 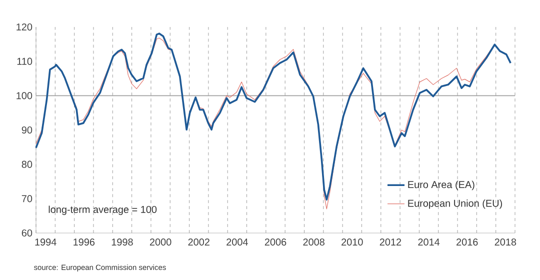 What do you see at coordinates (237, 242) in the screenshot?
I see `x-tick-label: 2004` at bounding box center [237, 242].